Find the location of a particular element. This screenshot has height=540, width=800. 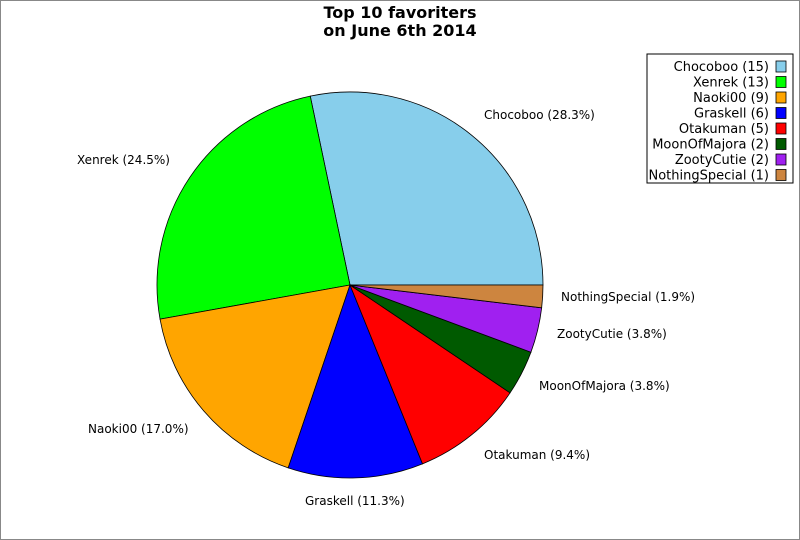

legend-swatch-zootycutie is located at coordinates (781, 159).